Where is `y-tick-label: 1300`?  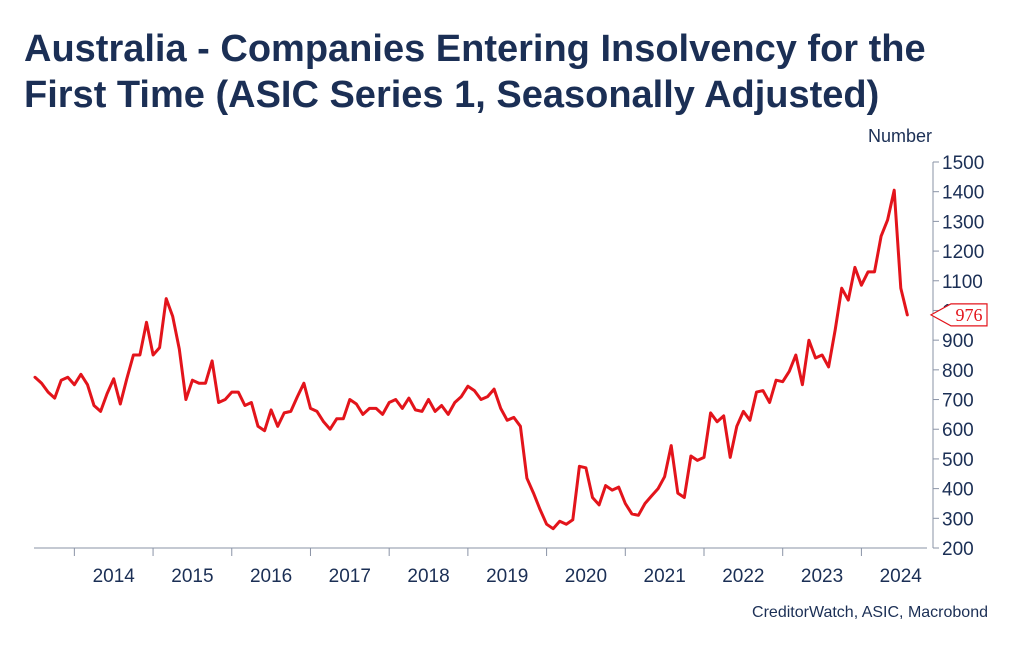 y-tick-label: 1300 is located at coordinates (963, 222).